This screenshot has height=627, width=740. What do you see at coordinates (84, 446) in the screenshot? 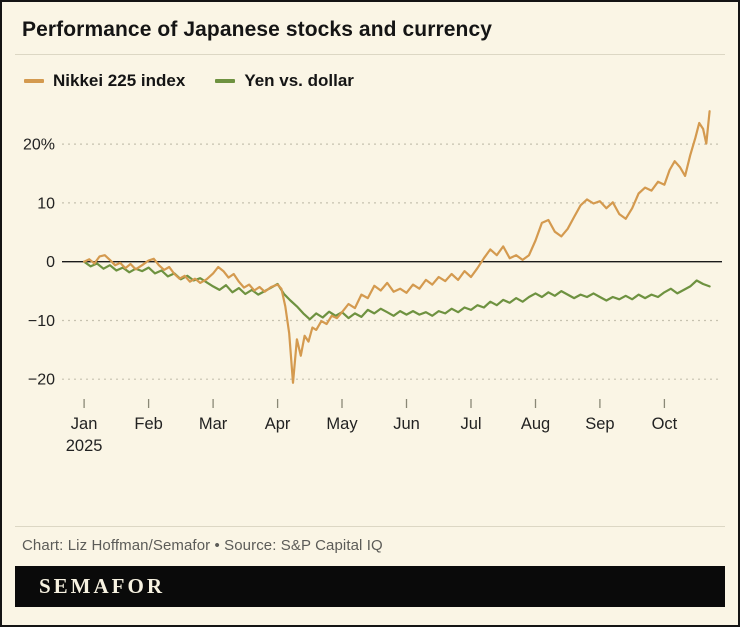
I see `svg-text: 2025` at bounding box center [84, 446].